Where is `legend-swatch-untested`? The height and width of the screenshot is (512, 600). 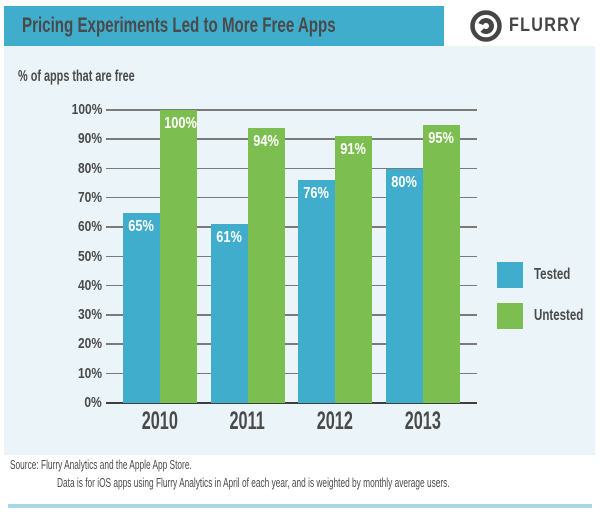 legend-swatch-untested is located at coordinates (510, 316).